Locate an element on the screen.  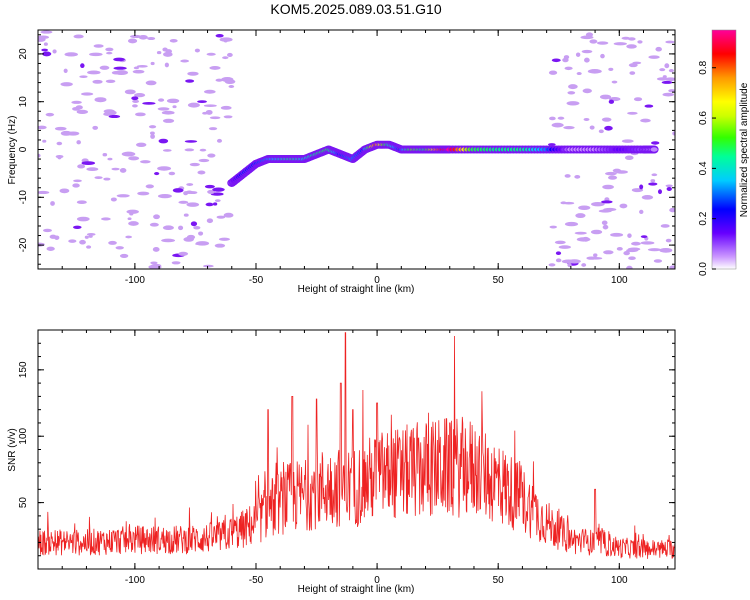
snr-x-tick-label: 100 is located at coordinates (619, 580).